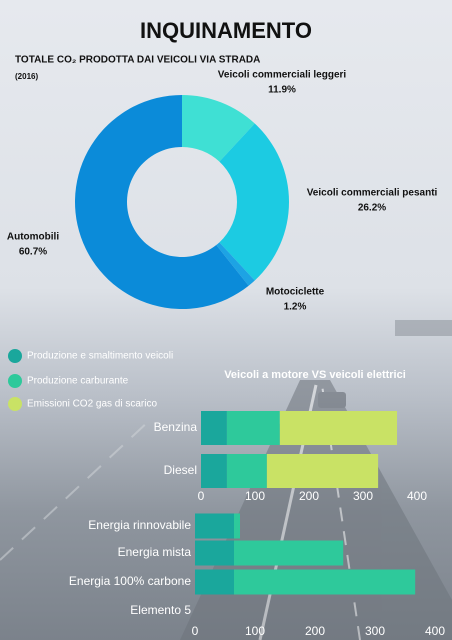 This screenshot has width=452, height=640. Describe the element at coordinates (160, 610) in the screenshot. I see `category-label: Elemento 5` at that location.